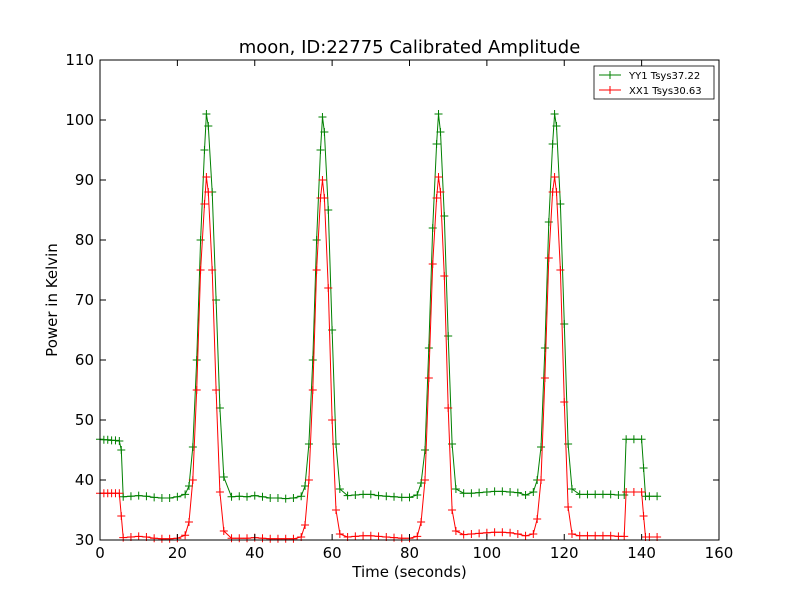 Image resolution: width=800 pixels, height=600 pixels. What do you see at coordinates (100, 553) in the screenshot?
I see `x-tick-label: 0` at bounding box center [100, 553].